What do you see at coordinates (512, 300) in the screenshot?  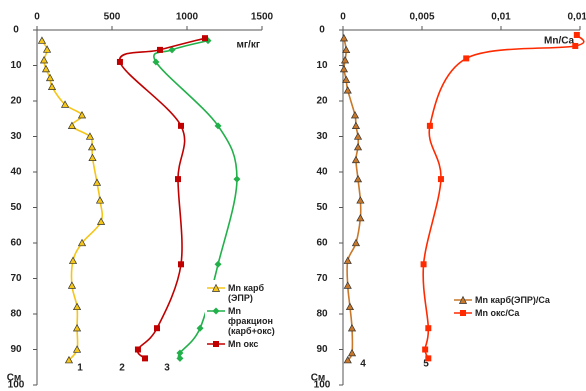 I see `legend-label: Mn карб(ЭПР)/Ca` at bounding box center [512, 300].